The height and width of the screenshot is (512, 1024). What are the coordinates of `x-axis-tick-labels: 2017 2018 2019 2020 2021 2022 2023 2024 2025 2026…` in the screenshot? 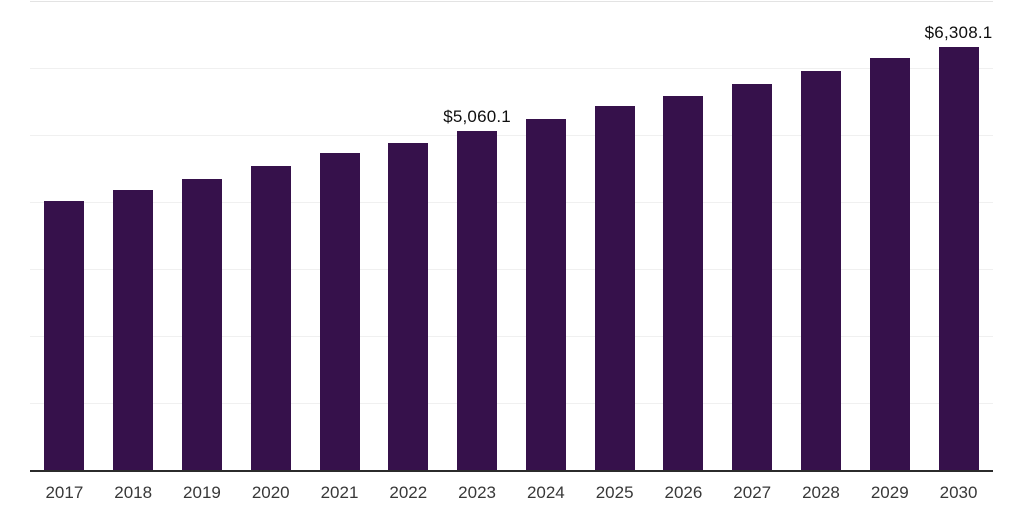 It's located at (511, 493).